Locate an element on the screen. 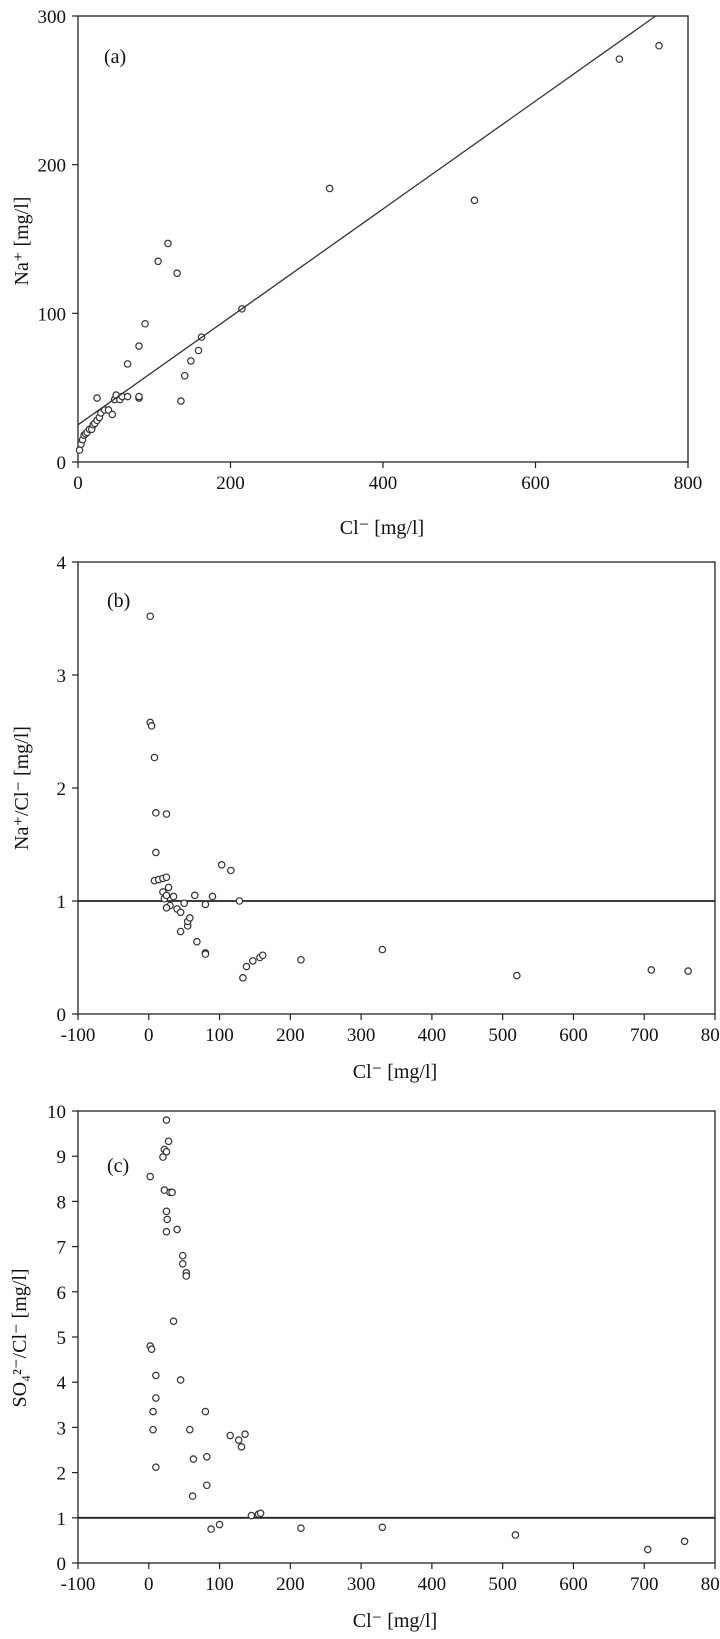  y-tick-label: 5 is located at coordinates (62, 1338).